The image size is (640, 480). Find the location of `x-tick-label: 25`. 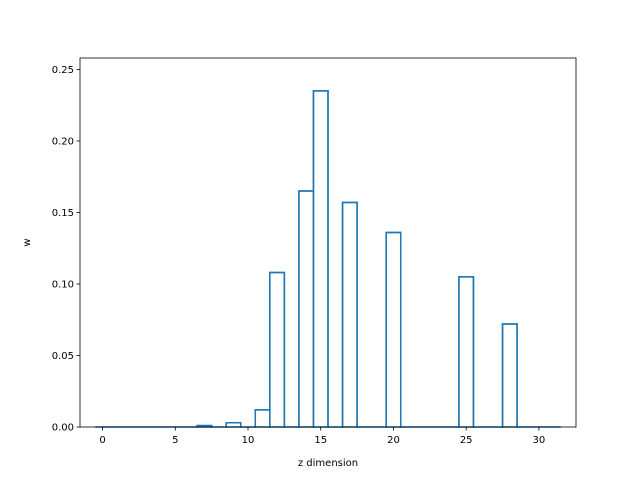

x-tick-label: 25 is located at coordinates (466, 440).